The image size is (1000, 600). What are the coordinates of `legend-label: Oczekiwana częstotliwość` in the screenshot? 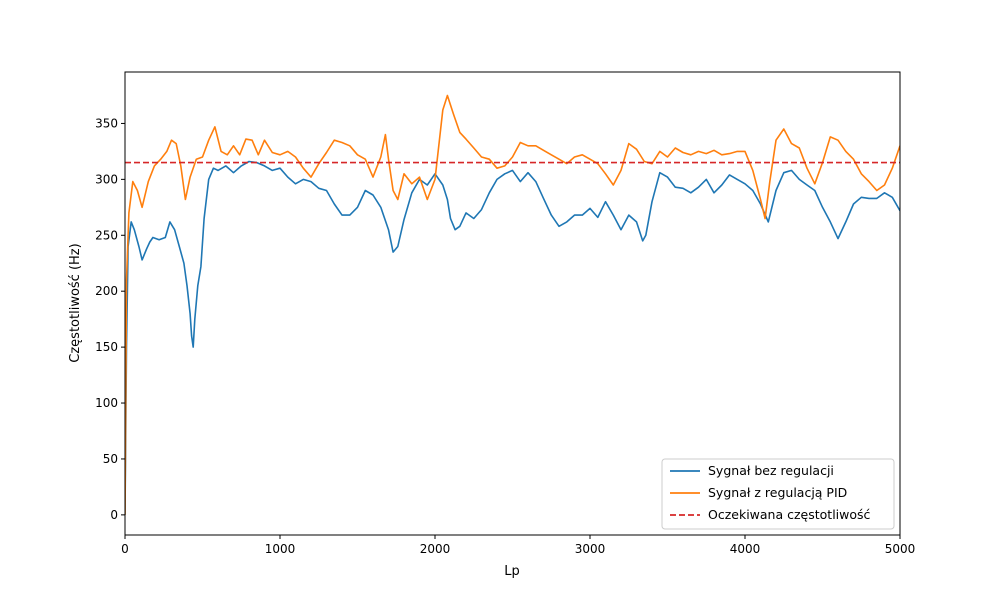 It's located at (789, 514).